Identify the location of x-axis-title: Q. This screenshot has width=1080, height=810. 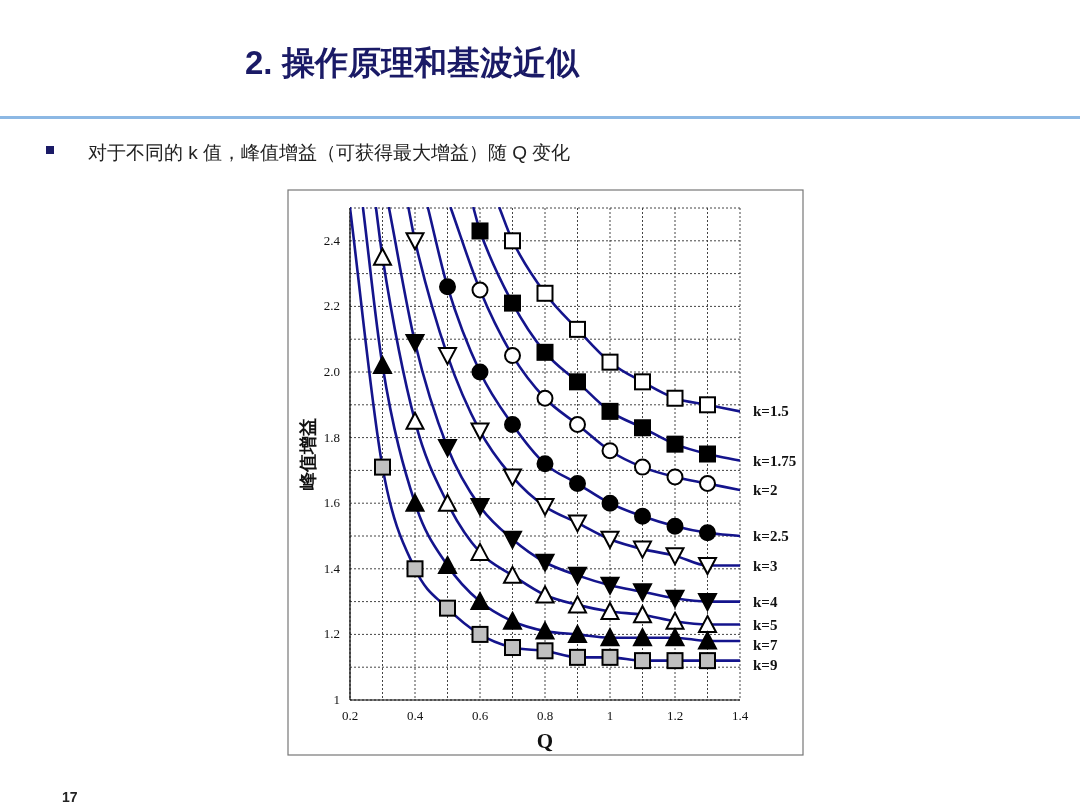
(545, 741).